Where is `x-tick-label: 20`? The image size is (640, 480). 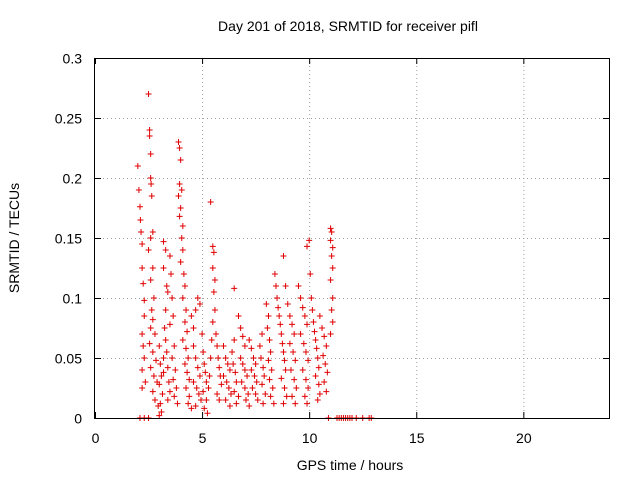
x-tick-label: 20 is located at coordinates (524, 438).